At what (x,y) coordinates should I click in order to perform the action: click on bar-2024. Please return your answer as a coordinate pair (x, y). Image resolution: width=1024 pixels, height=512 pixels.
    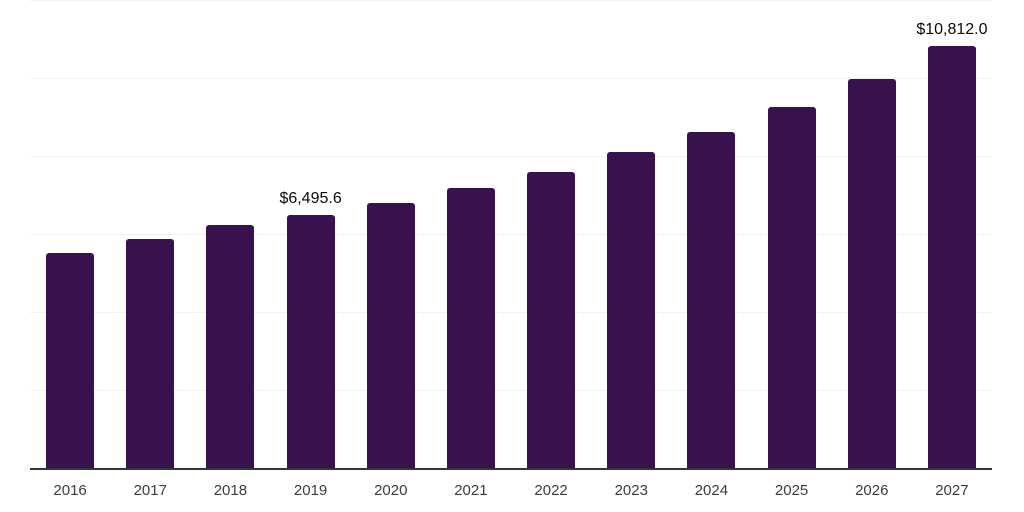
    Looking at the image, I should click on (711, 299).